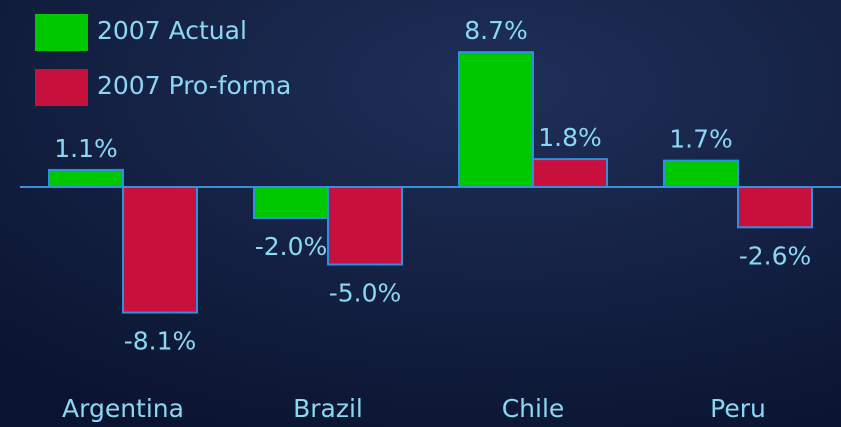 Image resolution: width=841 pixels, height=427 pixels. I want to click on legend-label: 2007 Actual, so click(172, 30).